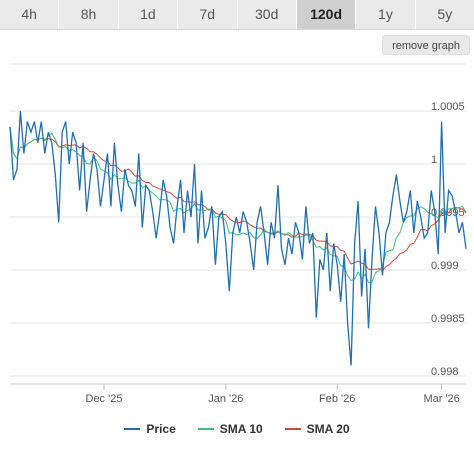  Describe the element at coordinates (241, 429) in the screenshot. I see `legend-label: SMA 10` at that location.